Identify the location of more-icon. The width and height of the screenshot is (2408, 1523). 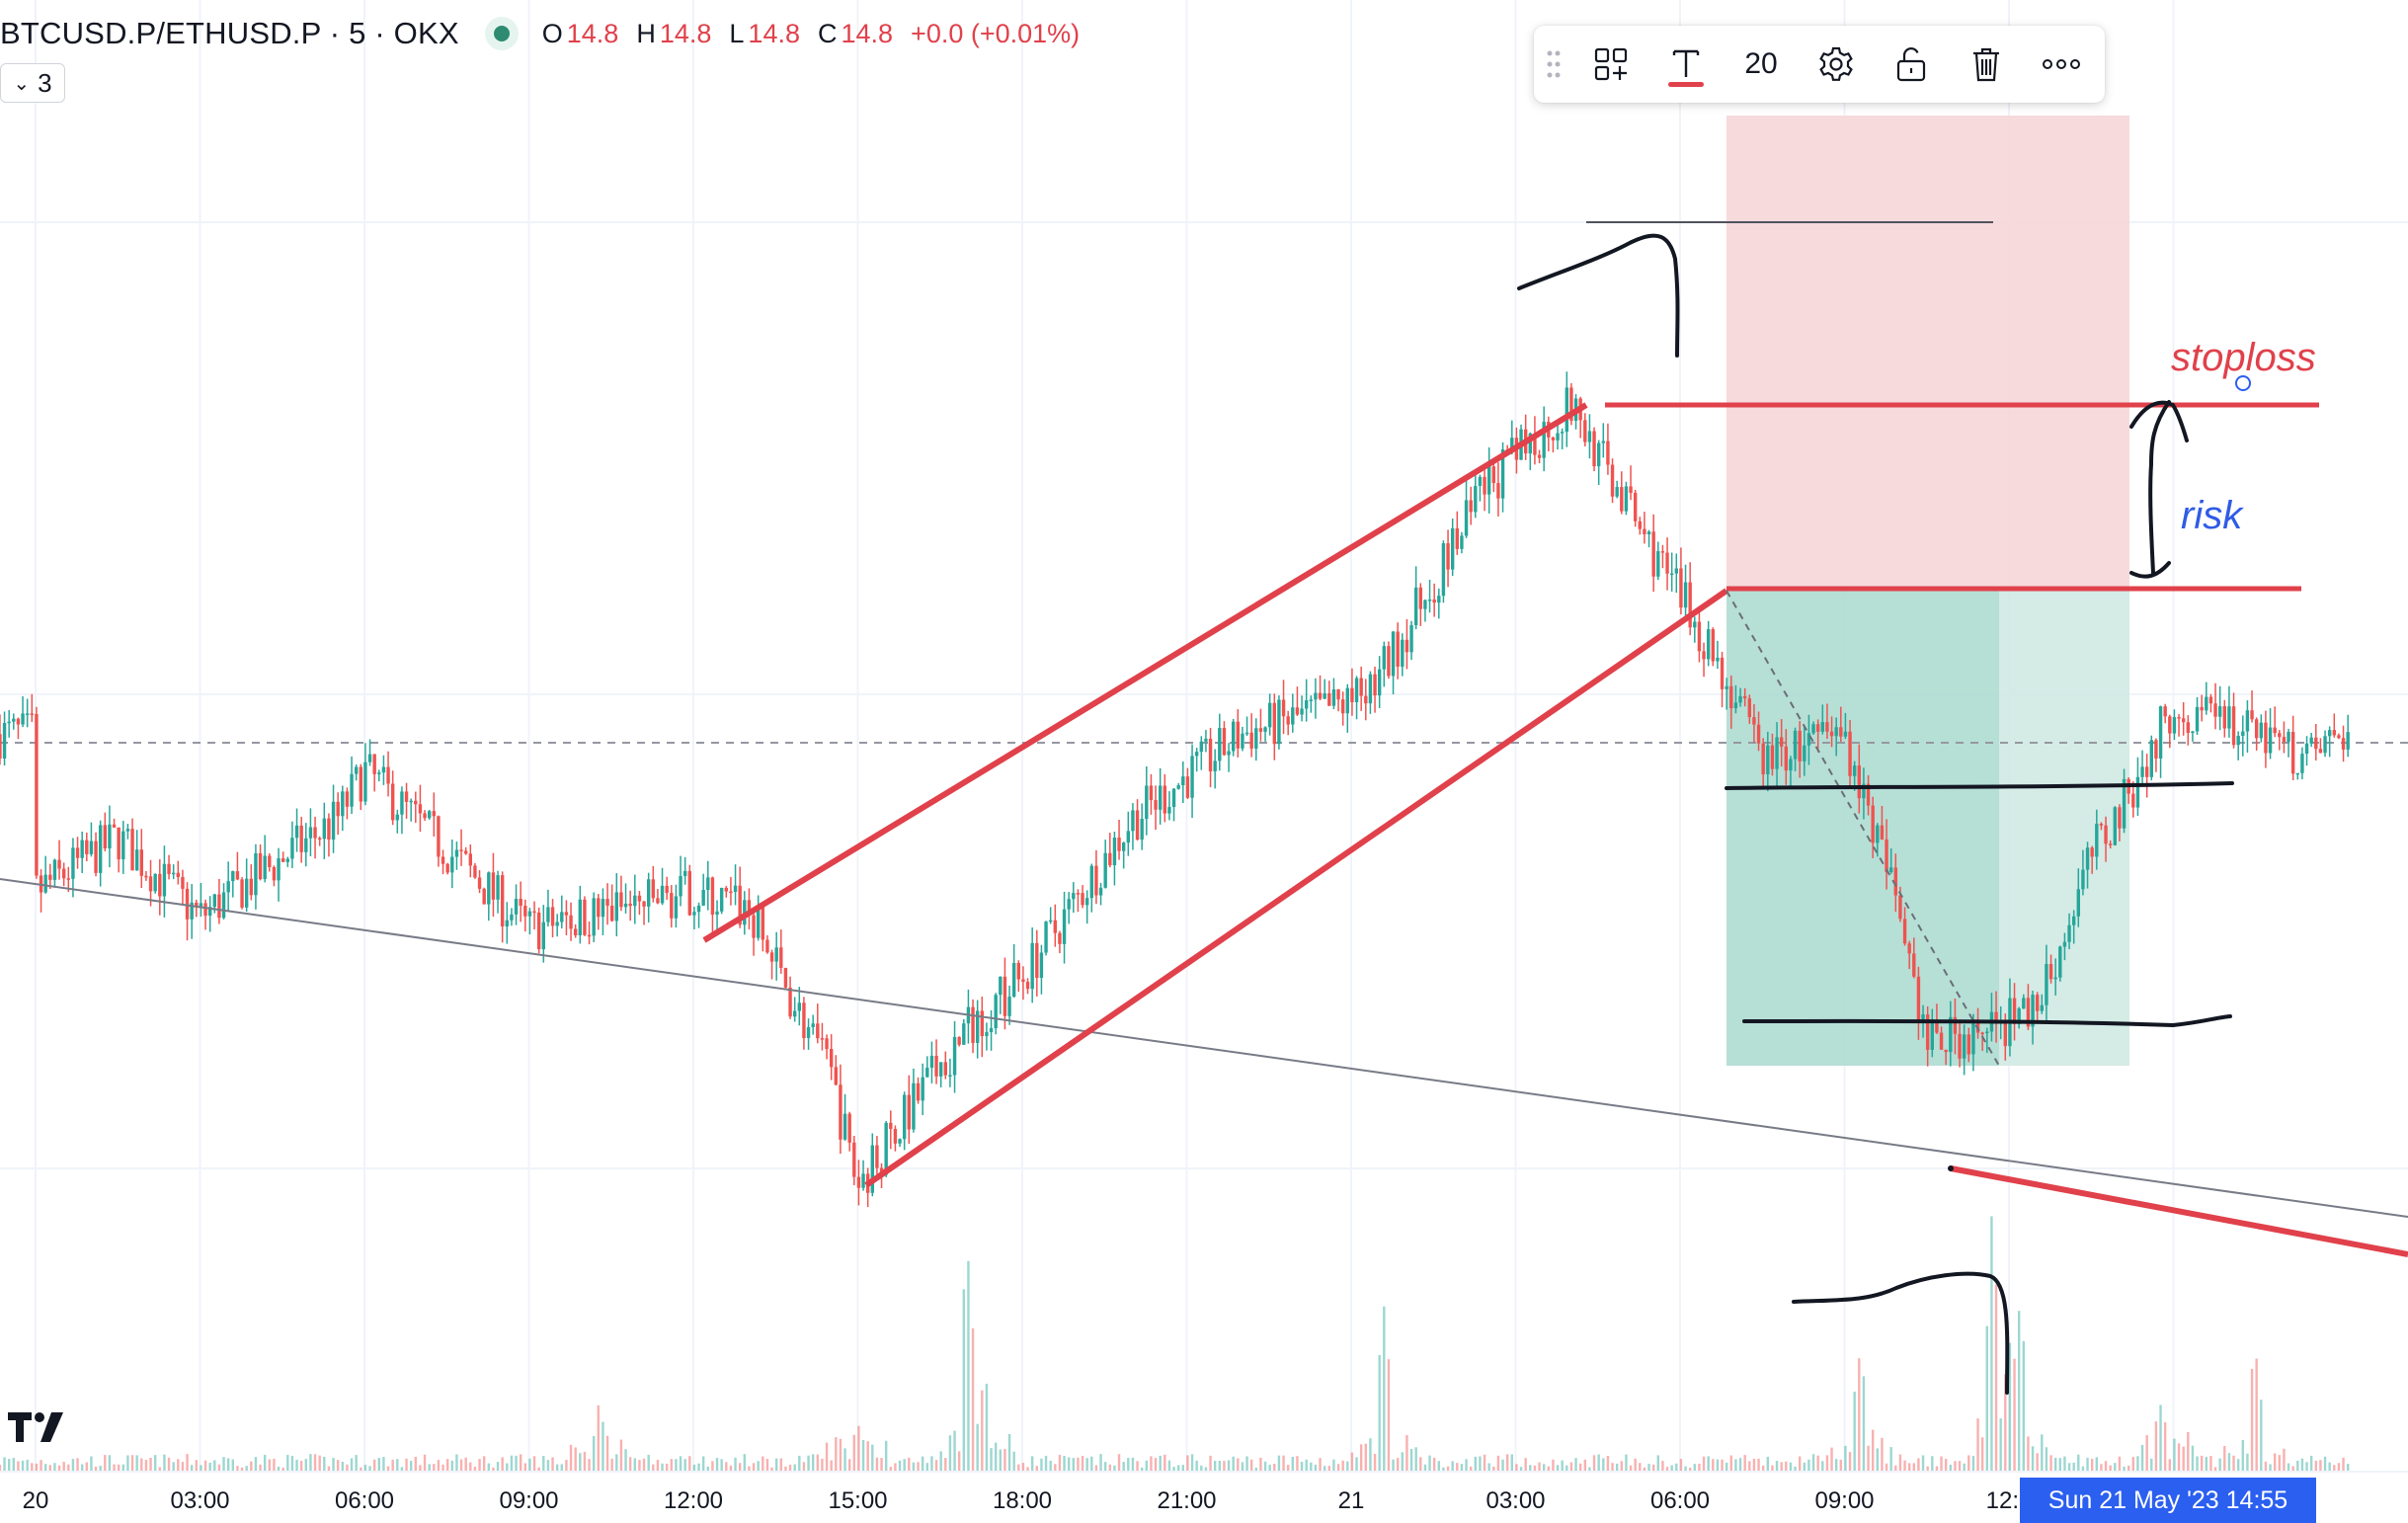
(2062, 64).